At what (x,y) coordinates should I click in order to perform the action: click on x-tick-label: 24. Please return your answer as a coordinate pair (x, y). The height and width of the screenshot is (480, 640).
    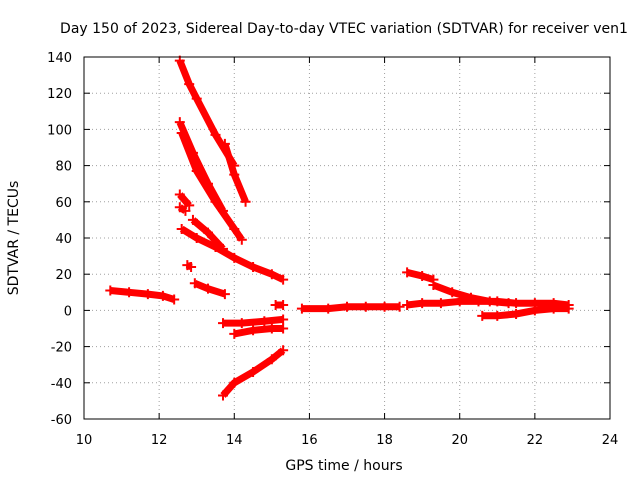
    Looking at the image, I should click on (610, 440).